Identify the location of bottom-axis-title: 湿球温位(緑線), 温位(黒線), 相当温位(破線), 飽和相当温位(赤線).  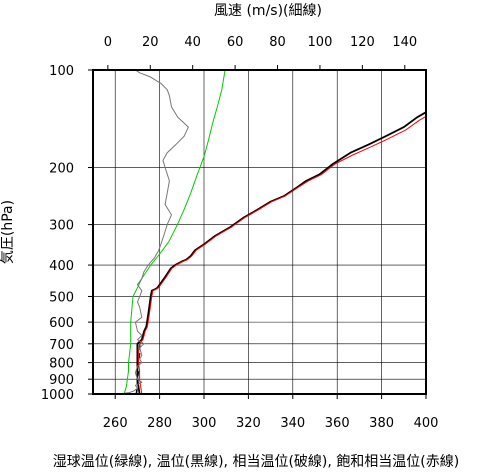
(256, 461).